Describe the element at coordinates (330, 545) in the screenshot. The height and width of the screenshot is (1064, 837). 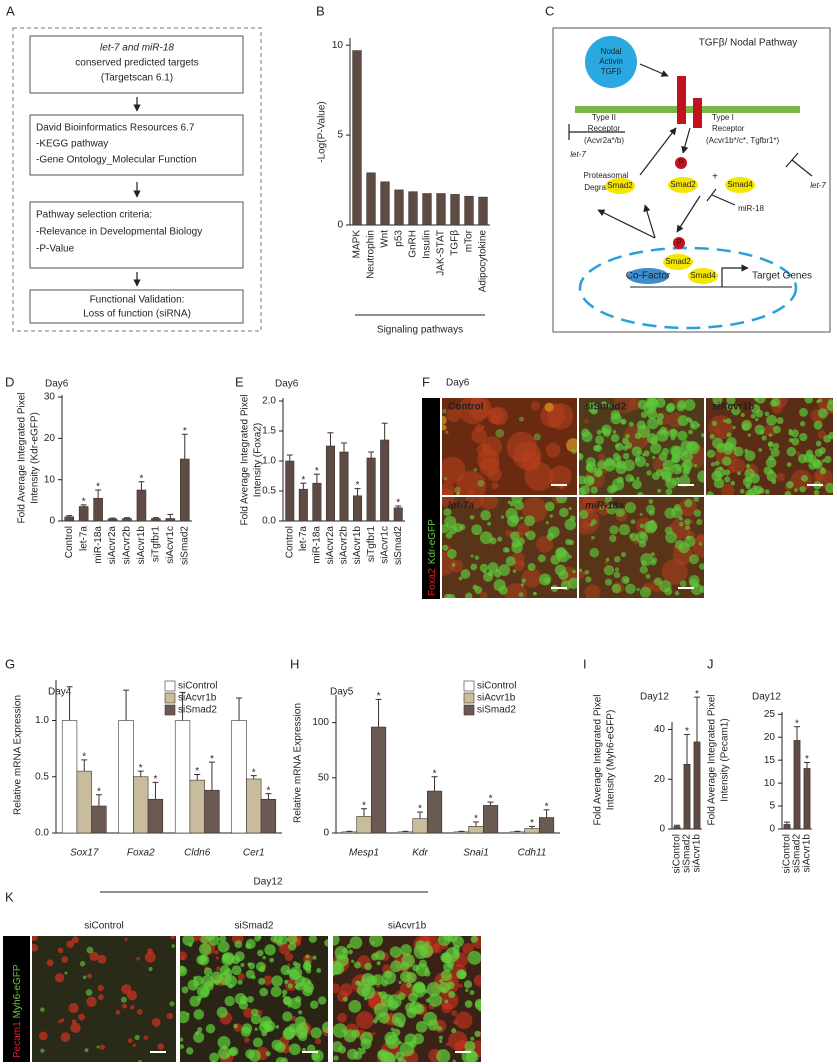
I see `x-tick-label: siAcvr2a` at that location.